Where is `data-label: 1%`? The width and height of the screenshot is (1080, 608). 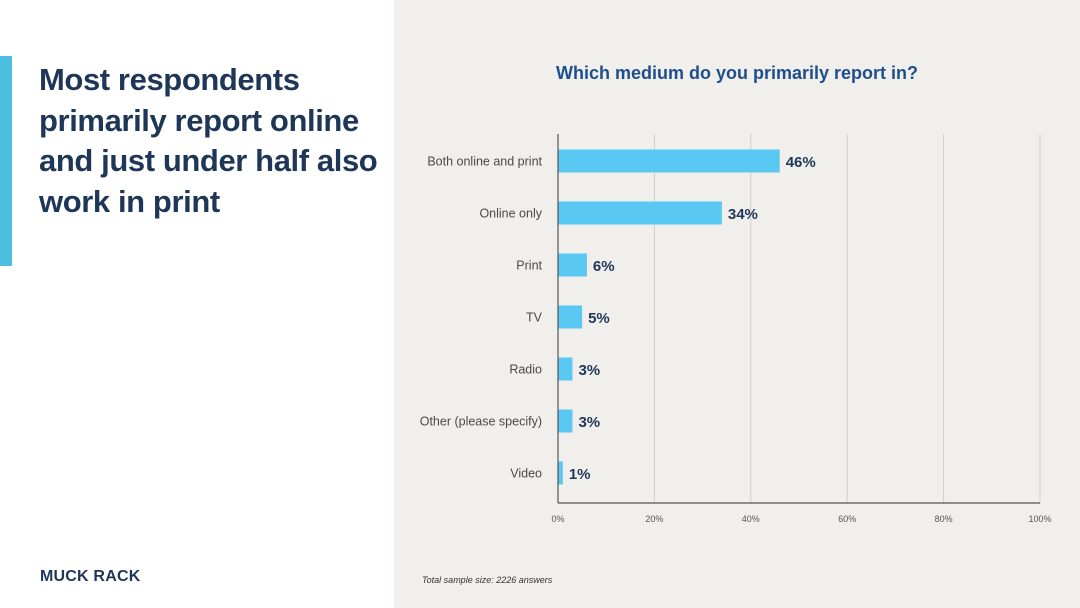 data-label: 1% is located at coordinates (580, 474).